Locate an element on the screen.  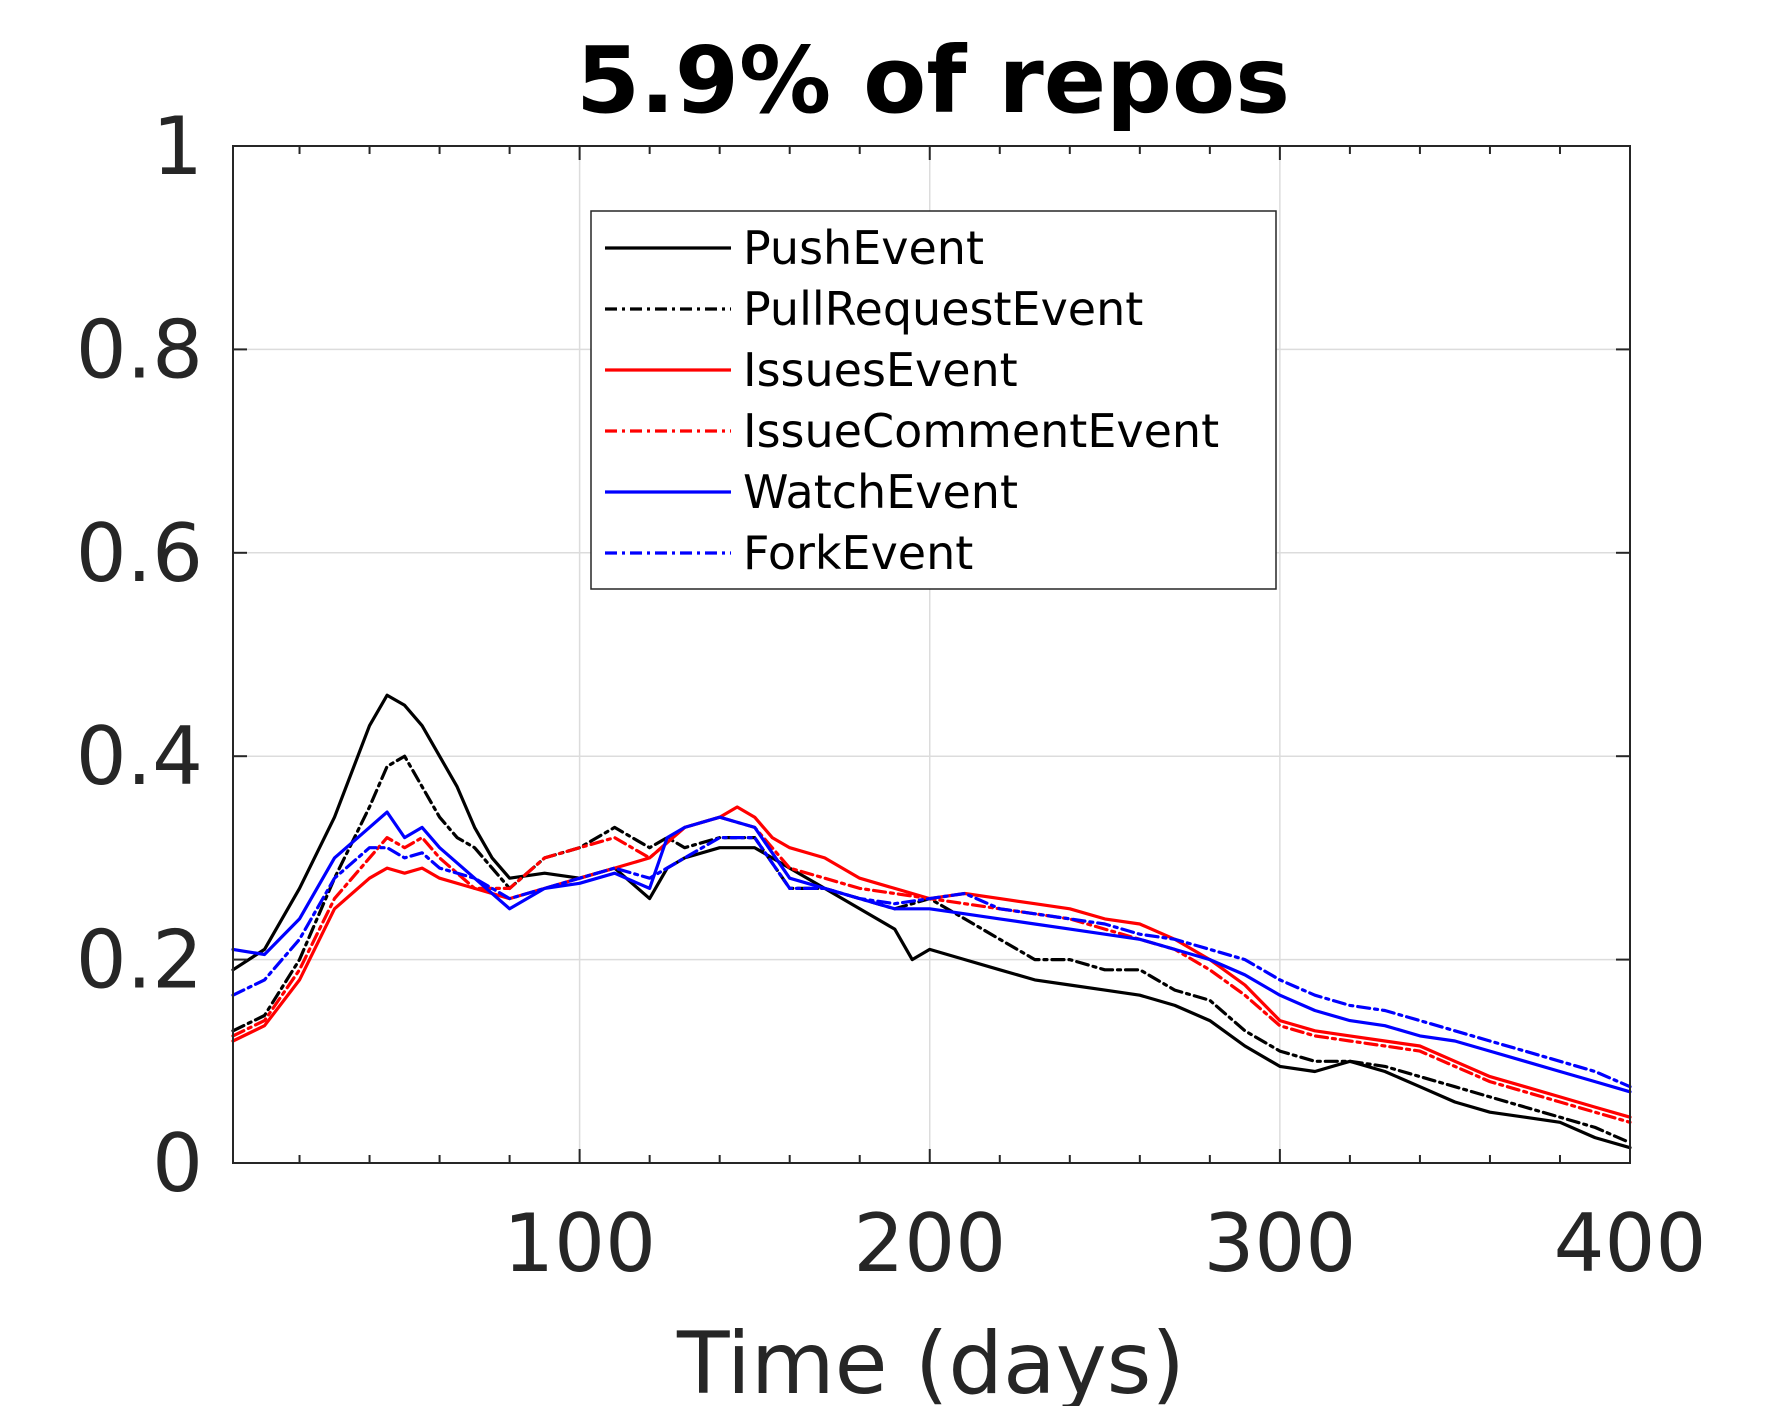
legend-label: WatchEvent is located at coordinates (880, 492).